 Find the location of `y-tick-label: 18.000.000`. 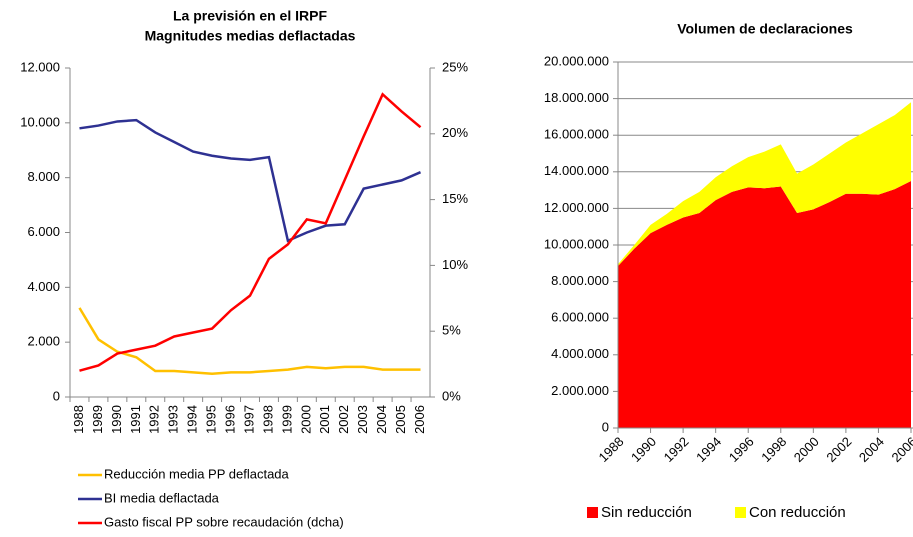

y-tick-label: 18.000.000 is located at coordinates (576, 97).